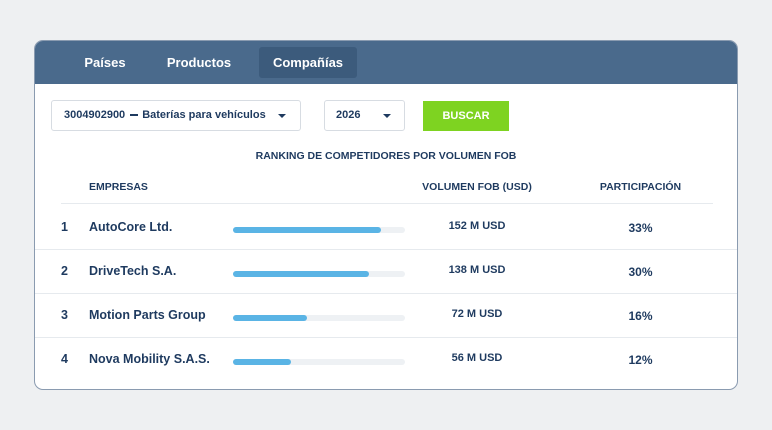  What do you see at coordinates (640, 360) in the screenshot?
I see `share-value: 12%` at bounding box center [640, 360].